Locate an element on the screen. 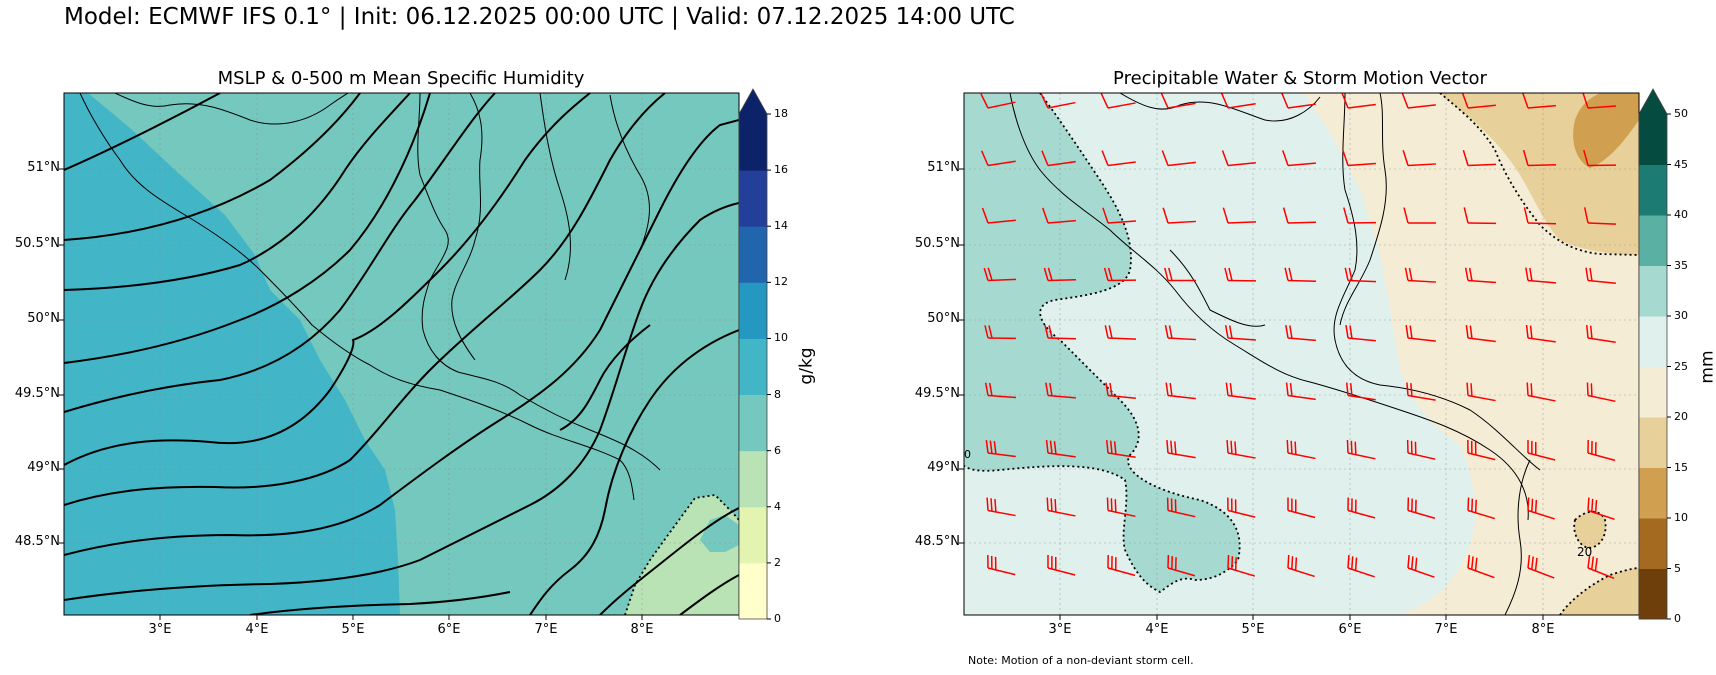  left-colorbar is located at coordinates (754, 354).